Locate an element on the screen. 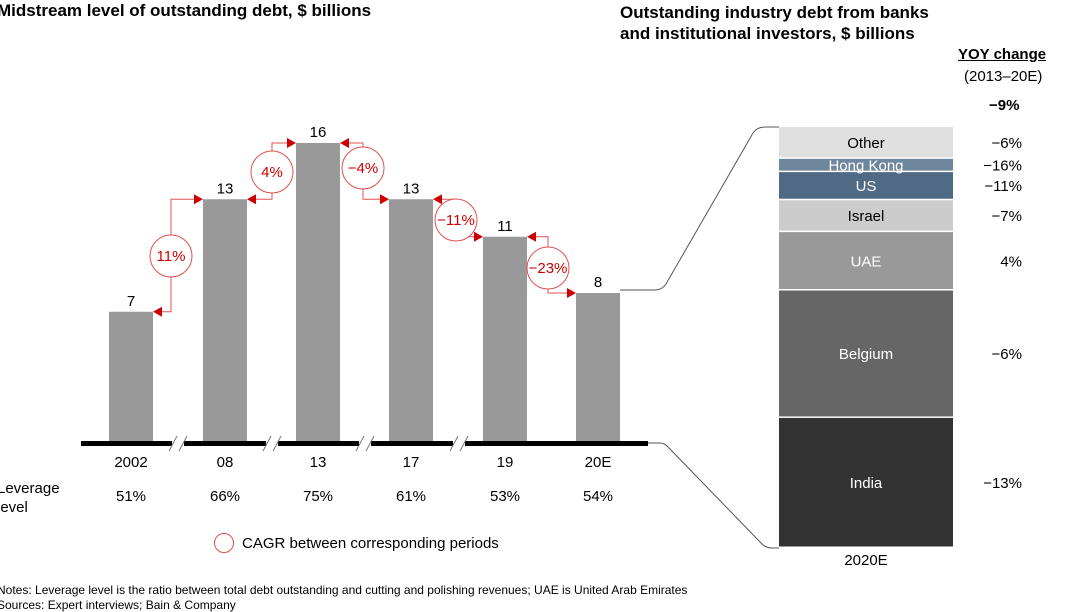 The image size is (1080, 612). segment-label: Other is located at coordinates (866, 143).